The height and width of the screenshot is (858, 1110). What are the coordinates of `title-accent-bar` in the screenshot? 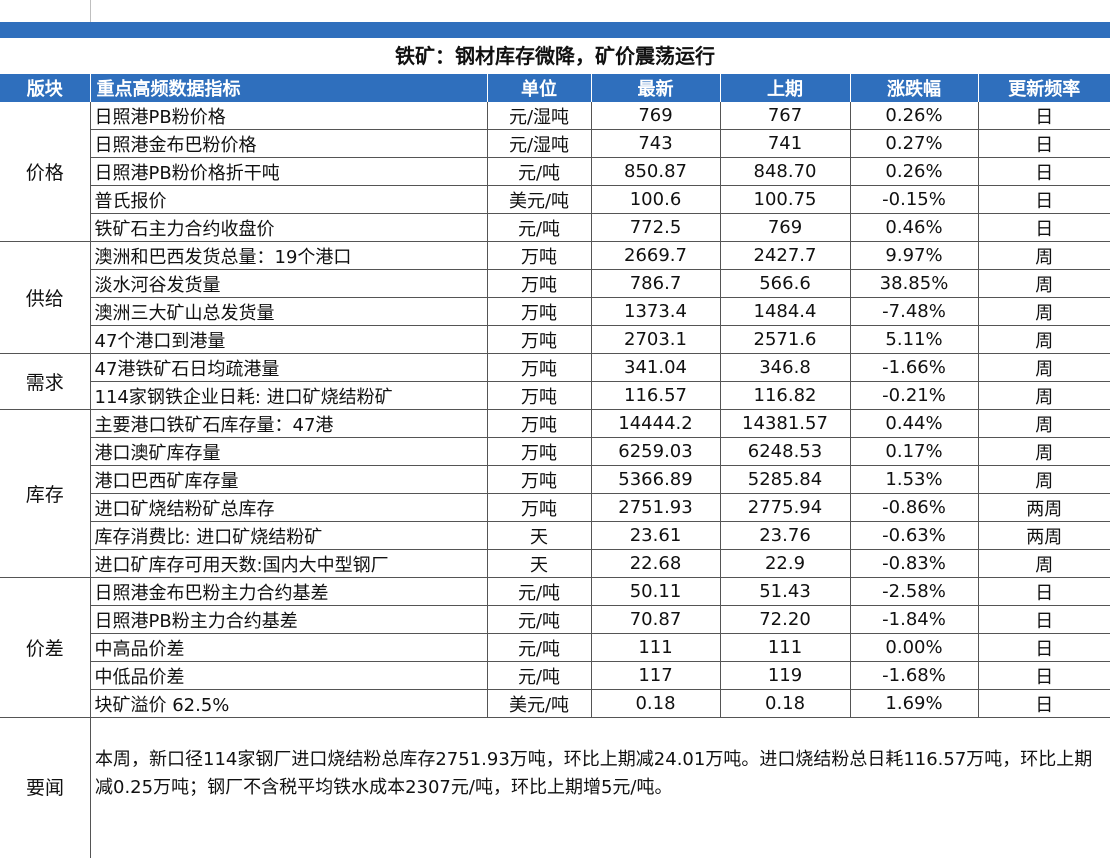 It's located at (555, 30).